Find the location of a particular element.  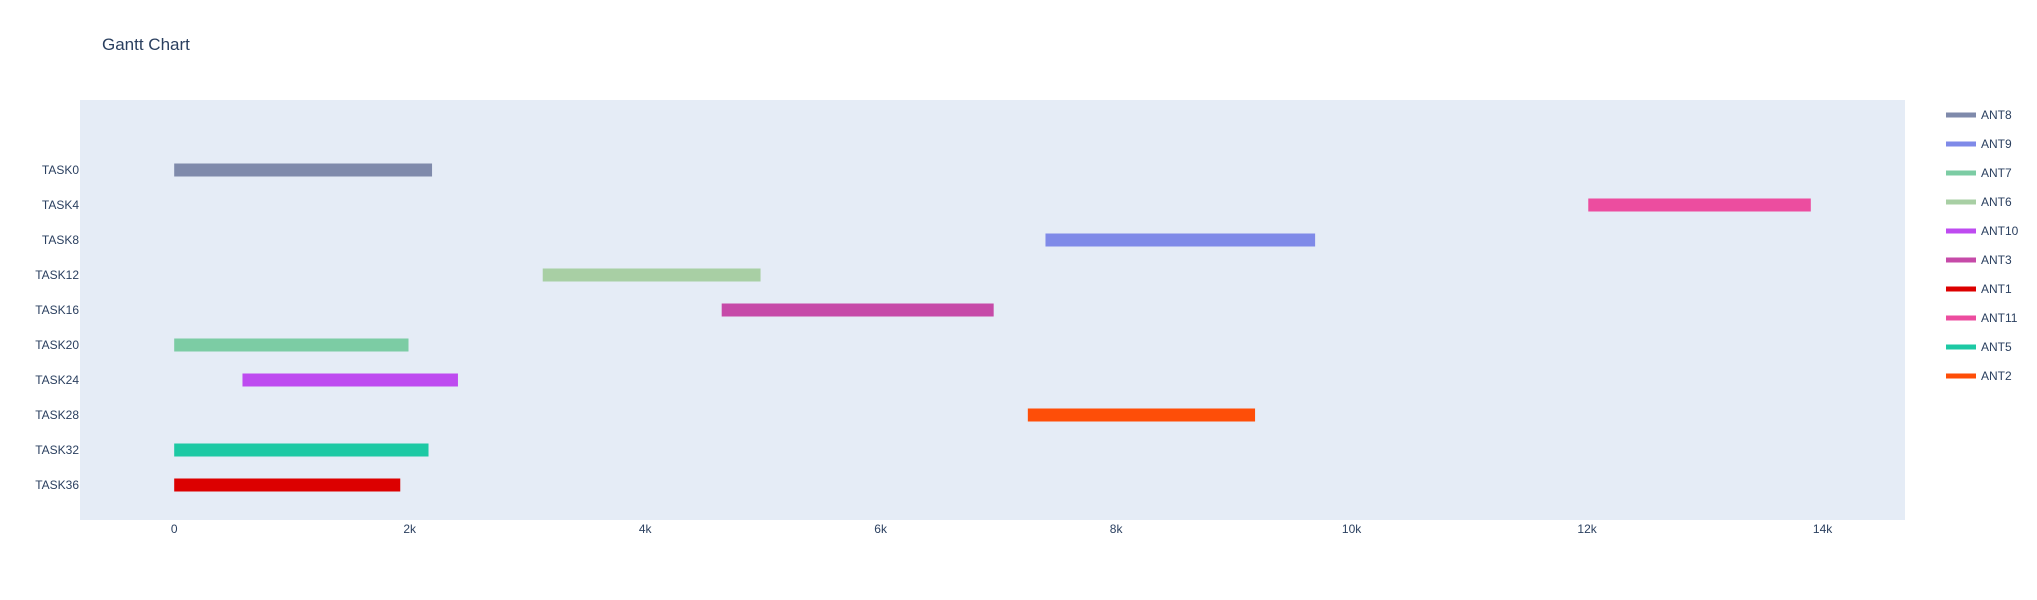

legend-label: ANT6 is located at coordinates (1996, 202).